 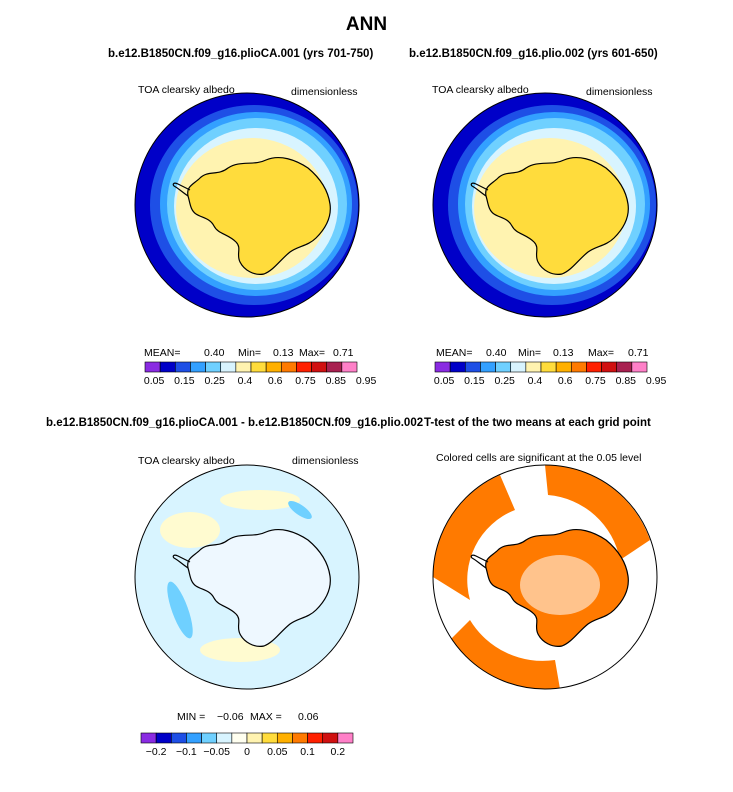 What do you see at coordinates (307, 752) in the screenshot?
I see `colorbar-tick-label: 0.1` at bounding box center [307, 752].